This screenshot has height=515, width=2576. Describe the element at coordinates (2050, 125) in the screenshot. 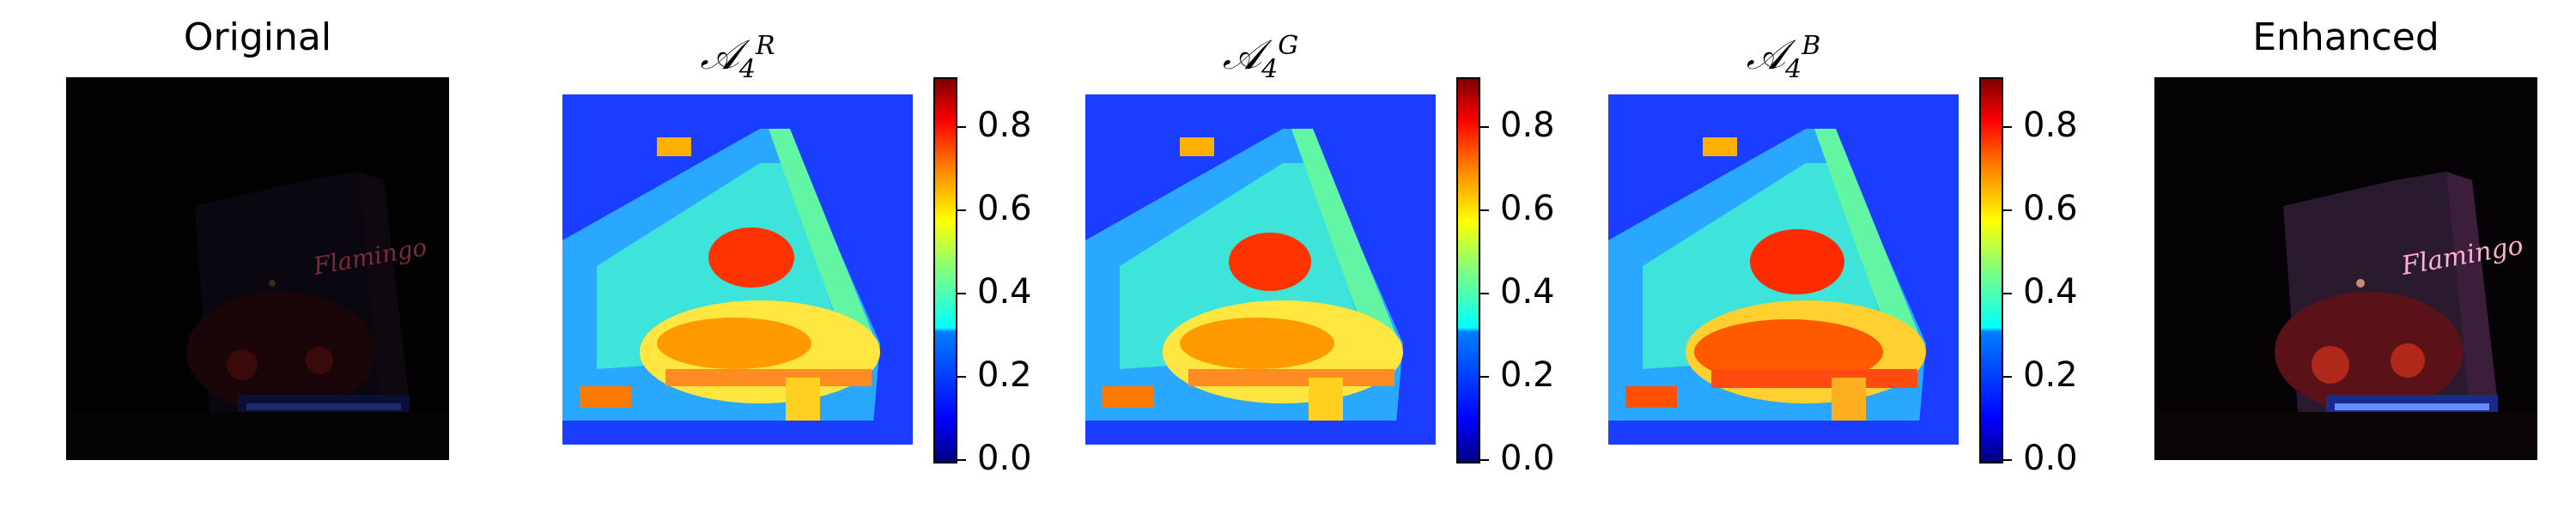

I see `colorbar-b-tick-label: 0.8` at that location.